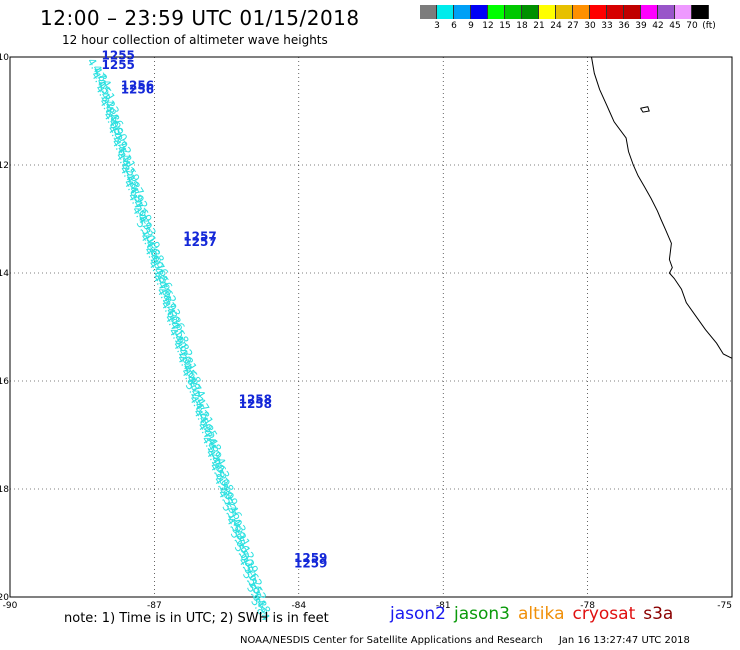  What do you see at coordinates (539, 26) in the screenshot?
I see `scale-label: 21` at bounding box center [539, 26].